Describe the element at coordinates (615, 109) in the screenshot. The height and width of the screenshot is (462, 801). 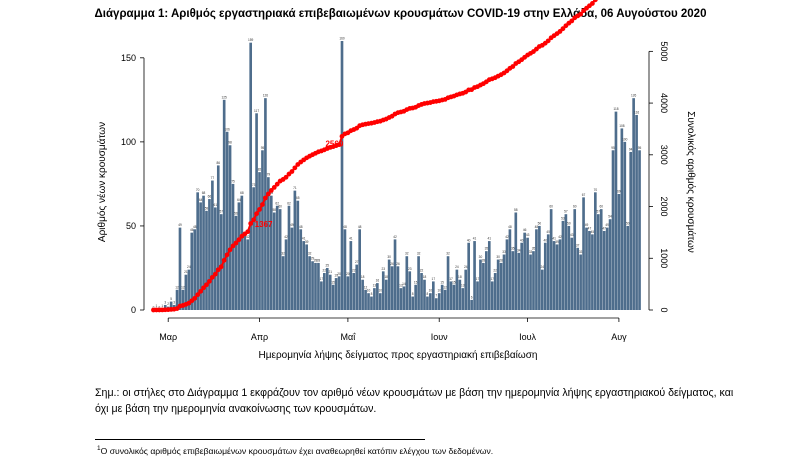
I see `bar-value-label: 118` at that location.